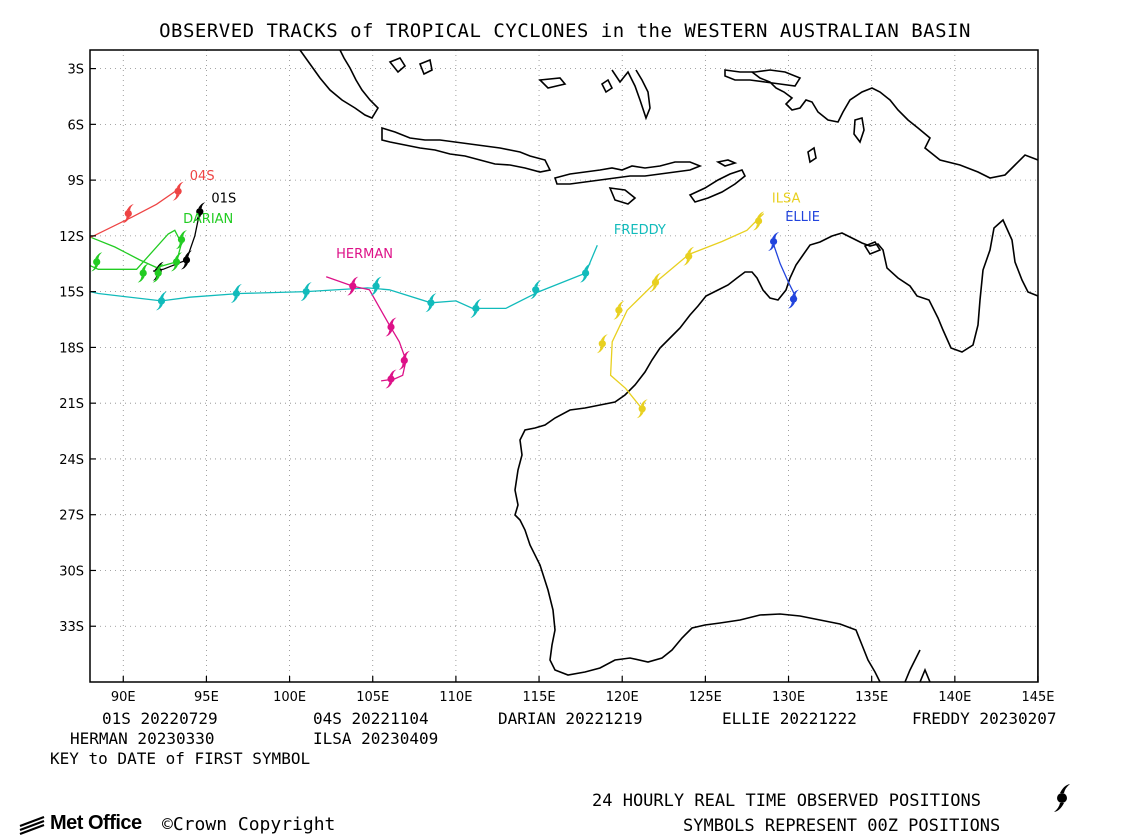 This screenshot has width=1130, height=840. What do you see at coordinates (687, 310) in the screenshot?
I see `storm-track-ilsa` at bounding box center [687, 310].